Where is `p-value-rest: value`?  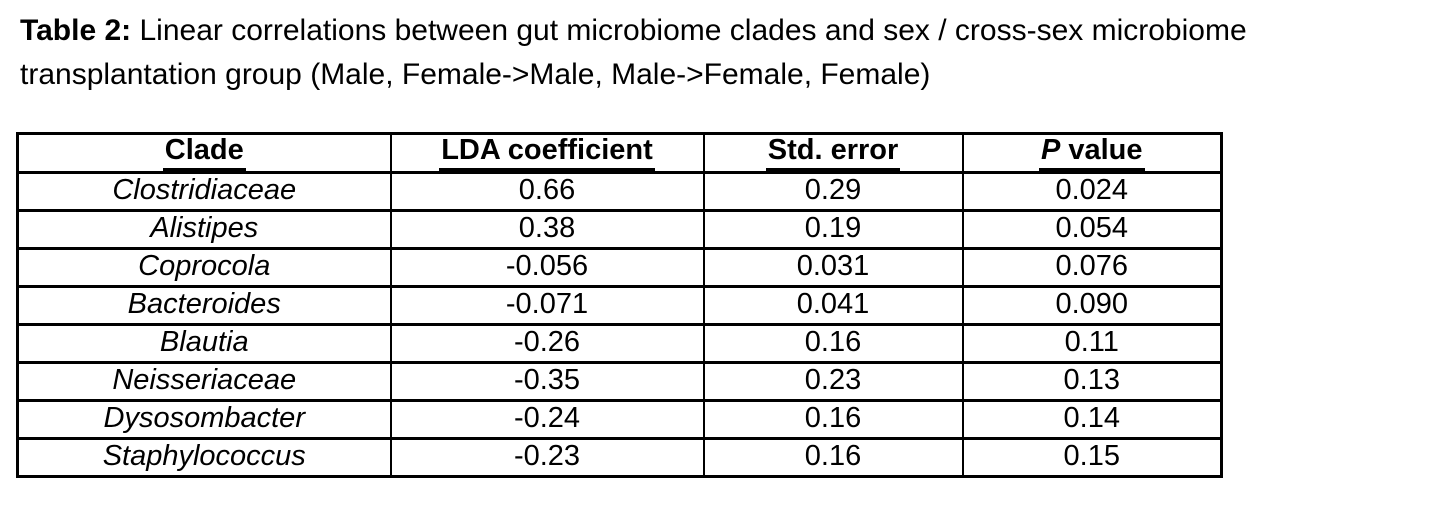
p-value-rest: value is located at coordinates (1101, 150).